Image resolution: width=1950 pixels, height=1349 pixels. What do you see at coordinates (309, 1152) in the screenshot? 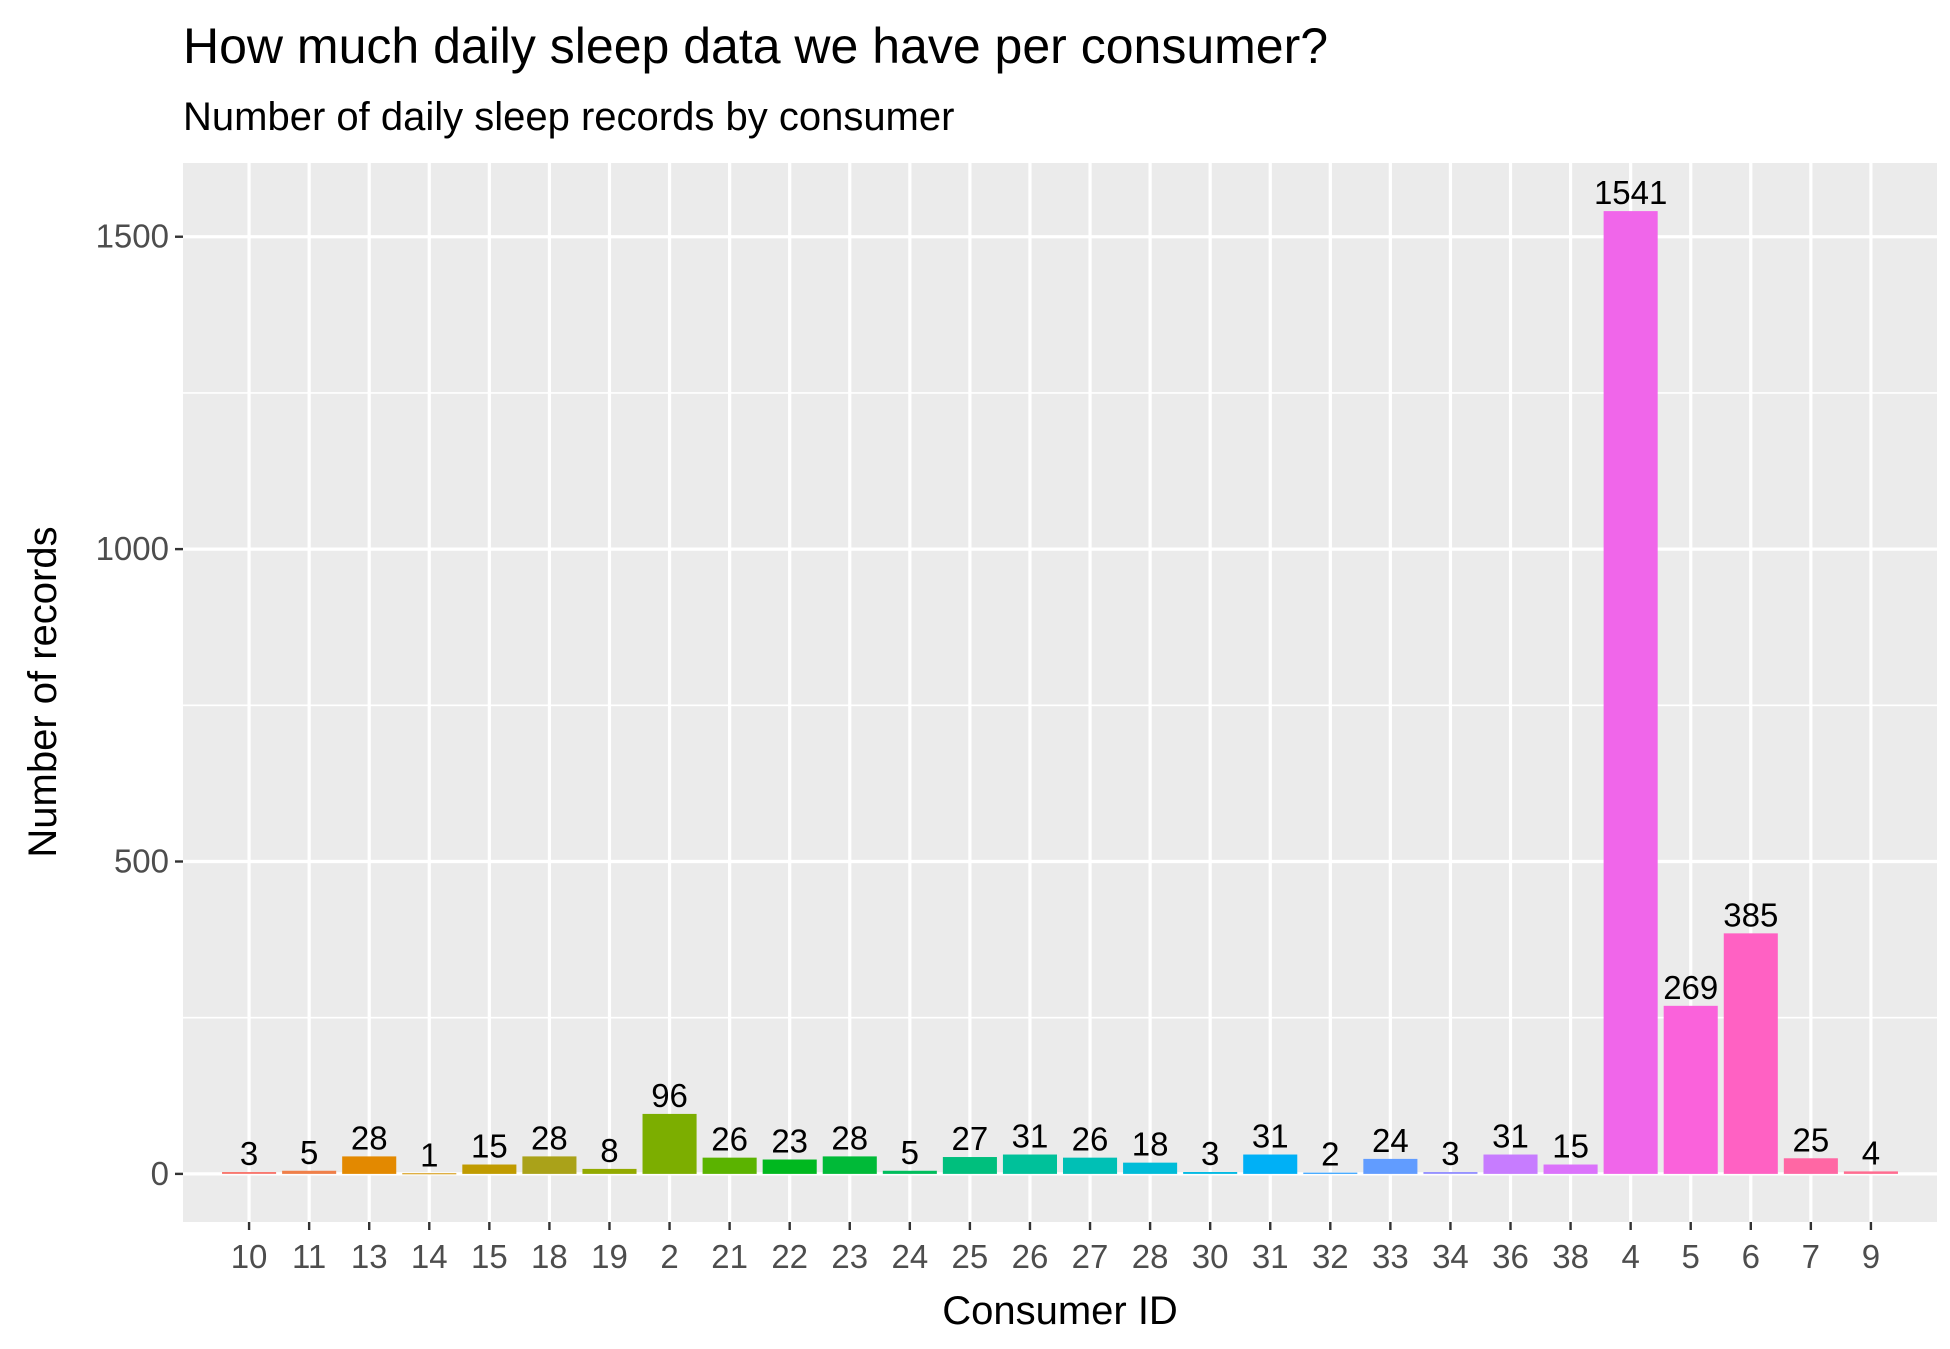
I see `data-label-11: 5` at bounding box center [309, 1152].